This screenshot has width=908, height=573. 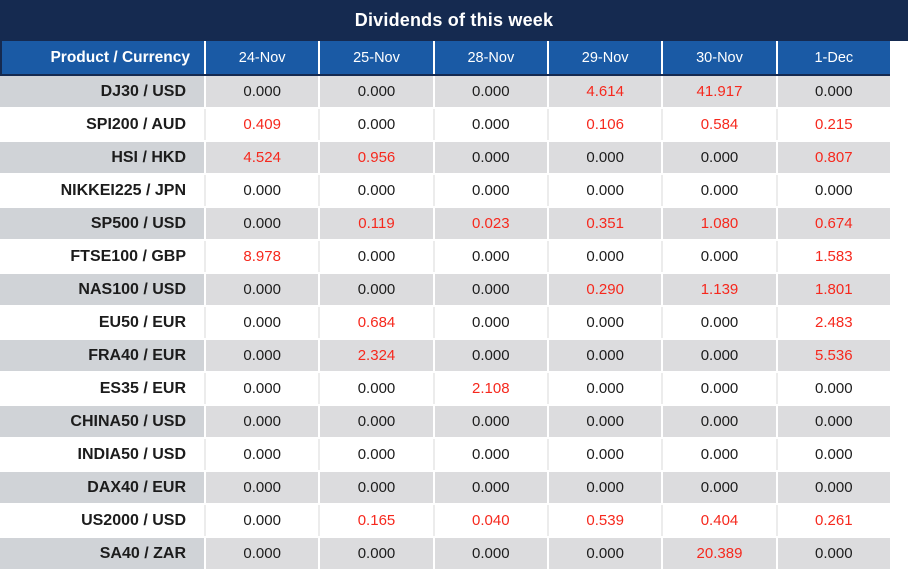 I want to click on dividend-value-cell: 4.524, so click(x=262, y=157).